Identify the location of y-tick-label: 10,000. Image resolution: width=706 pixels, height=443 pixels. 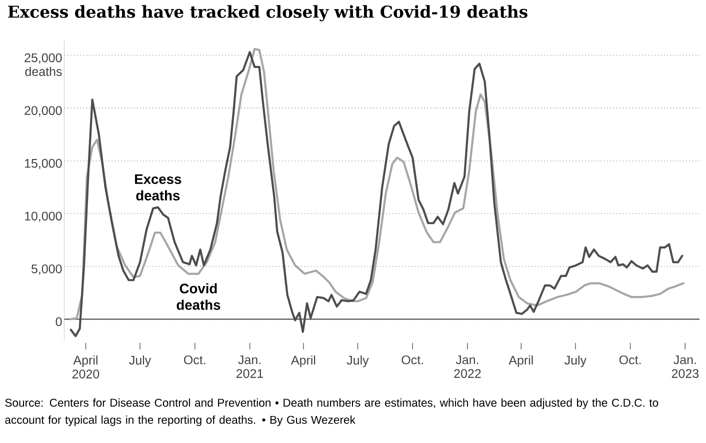
(43, 217).